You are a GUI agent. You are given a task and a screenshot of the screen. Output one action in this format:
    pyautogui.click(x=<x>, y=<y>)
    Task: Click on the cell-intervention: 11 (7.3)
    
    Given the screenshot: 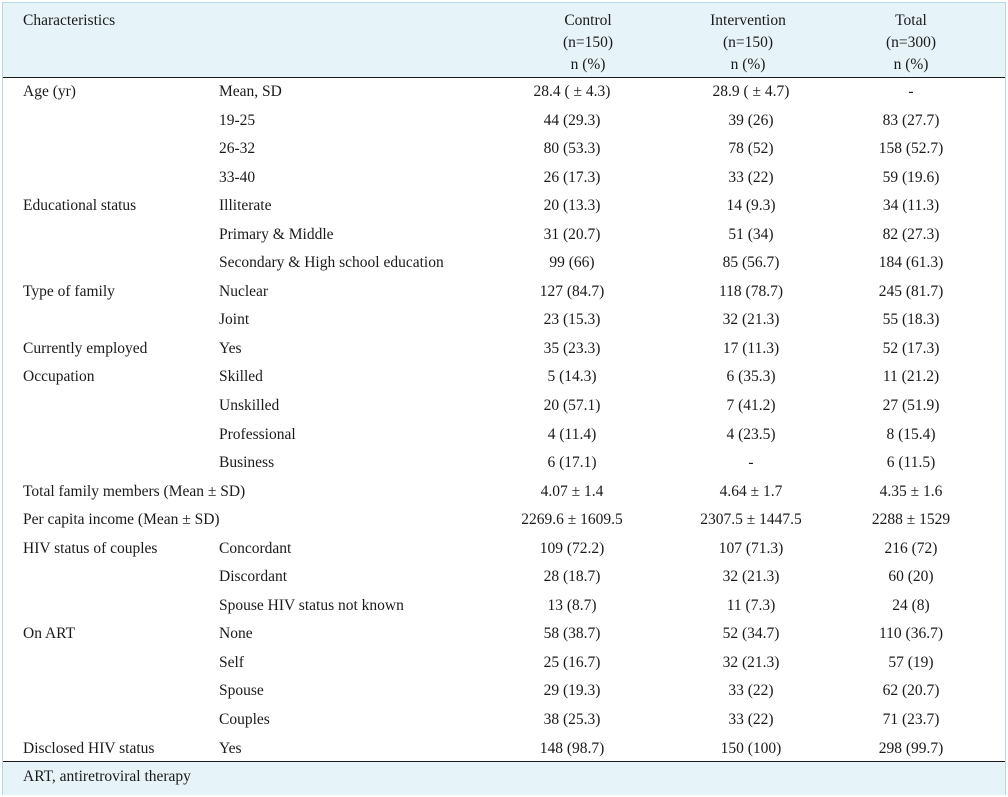 What is the action you would take?
    pyautogui.click(x=751, y=605)
    